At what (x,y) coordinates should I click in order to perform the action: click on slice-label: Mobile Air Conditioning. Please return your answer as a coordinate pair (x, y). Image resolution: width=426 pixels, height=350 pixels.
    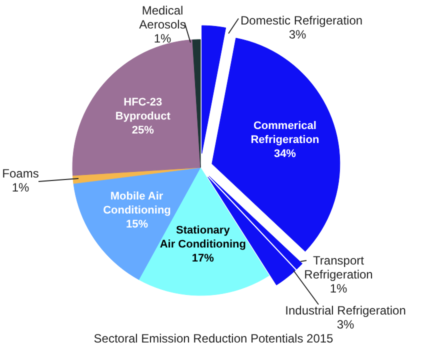
    Looking at the image, I should click on (137, 203).